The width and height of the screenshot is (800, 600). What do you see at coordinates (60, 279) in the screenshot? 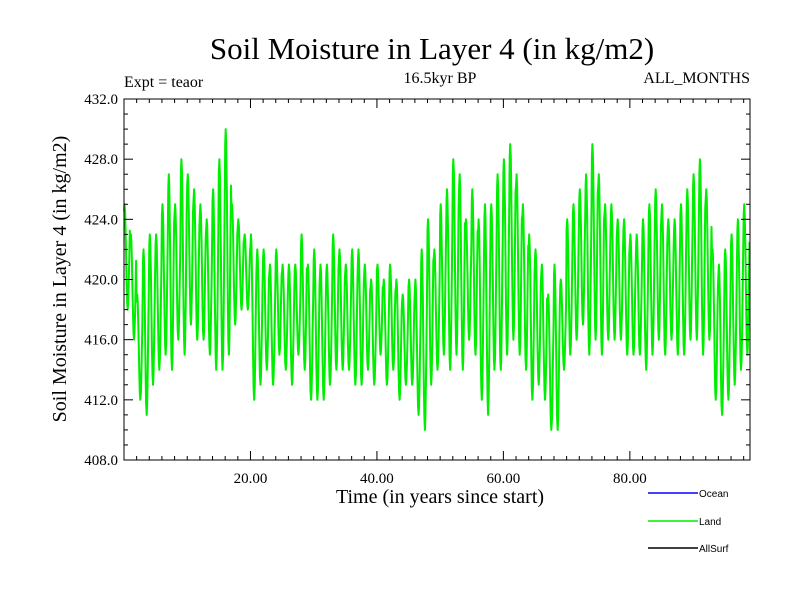
I see `y-axis-label: Soil Moisture in Layer 4 (in kg/m2)` at bounding box center [60, 279].